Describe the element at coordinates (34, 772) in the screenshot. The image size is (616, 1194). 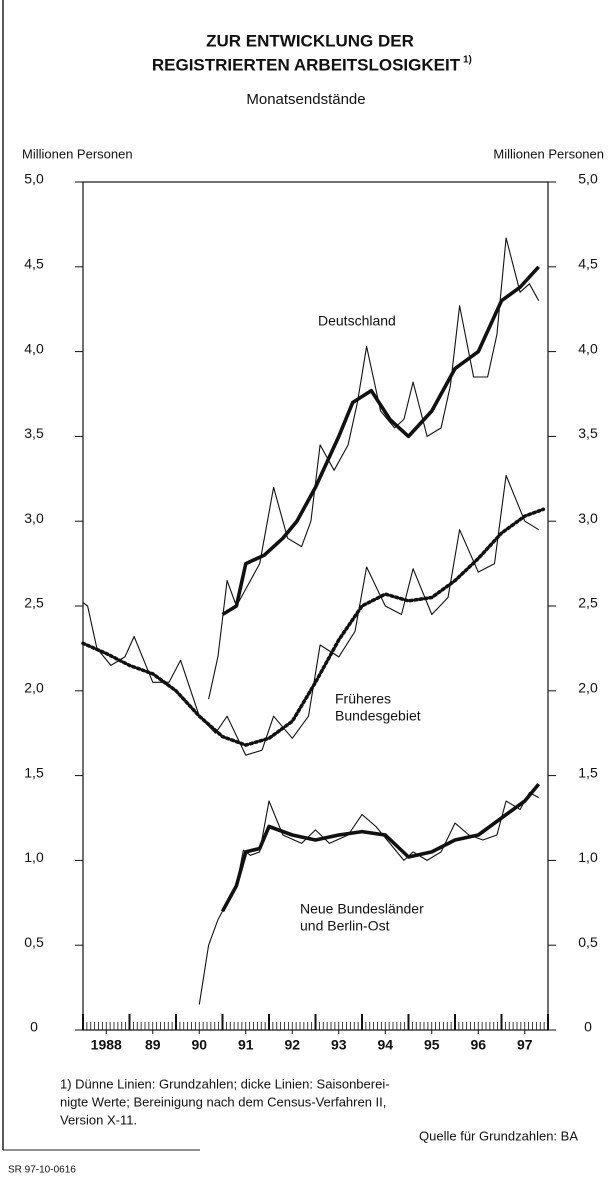
I see `y-tick-label: 1,5` at that location.